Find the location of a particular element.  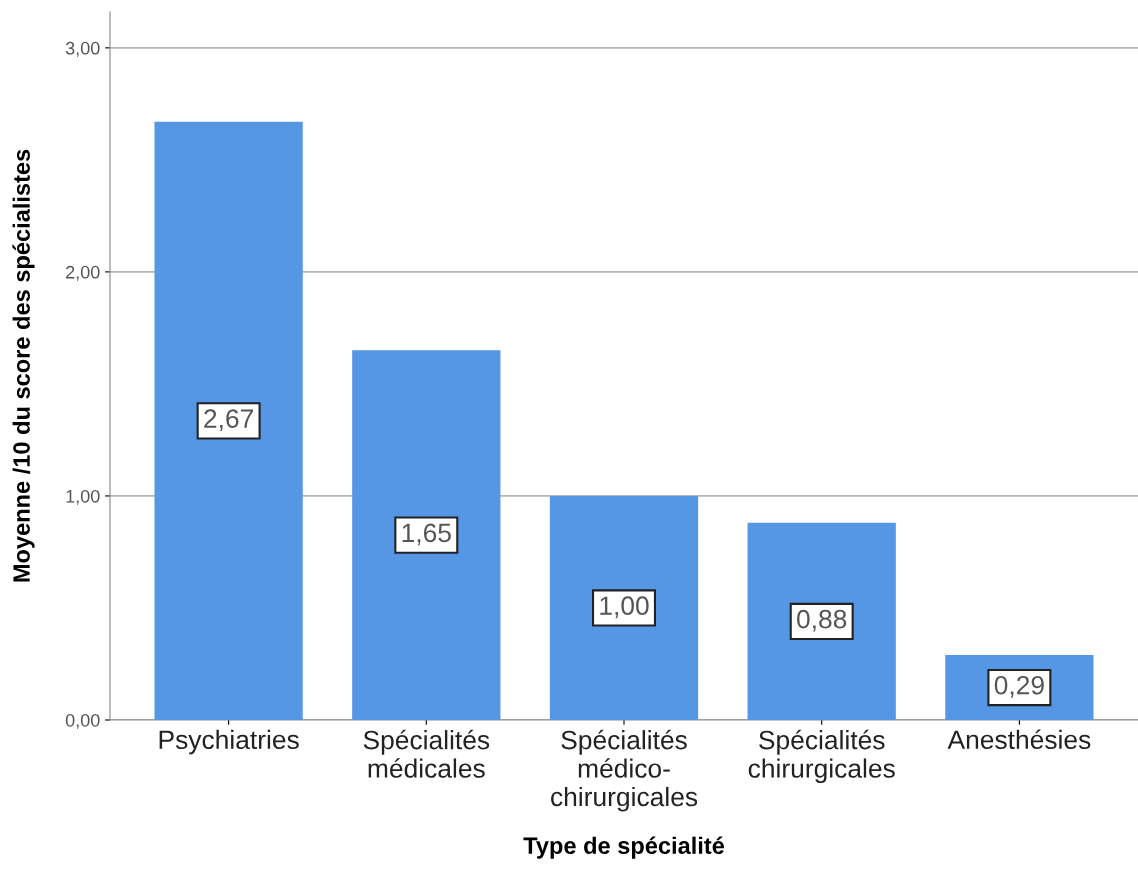

y-tick-label: 1,00 is located at coordinates (83, 497).